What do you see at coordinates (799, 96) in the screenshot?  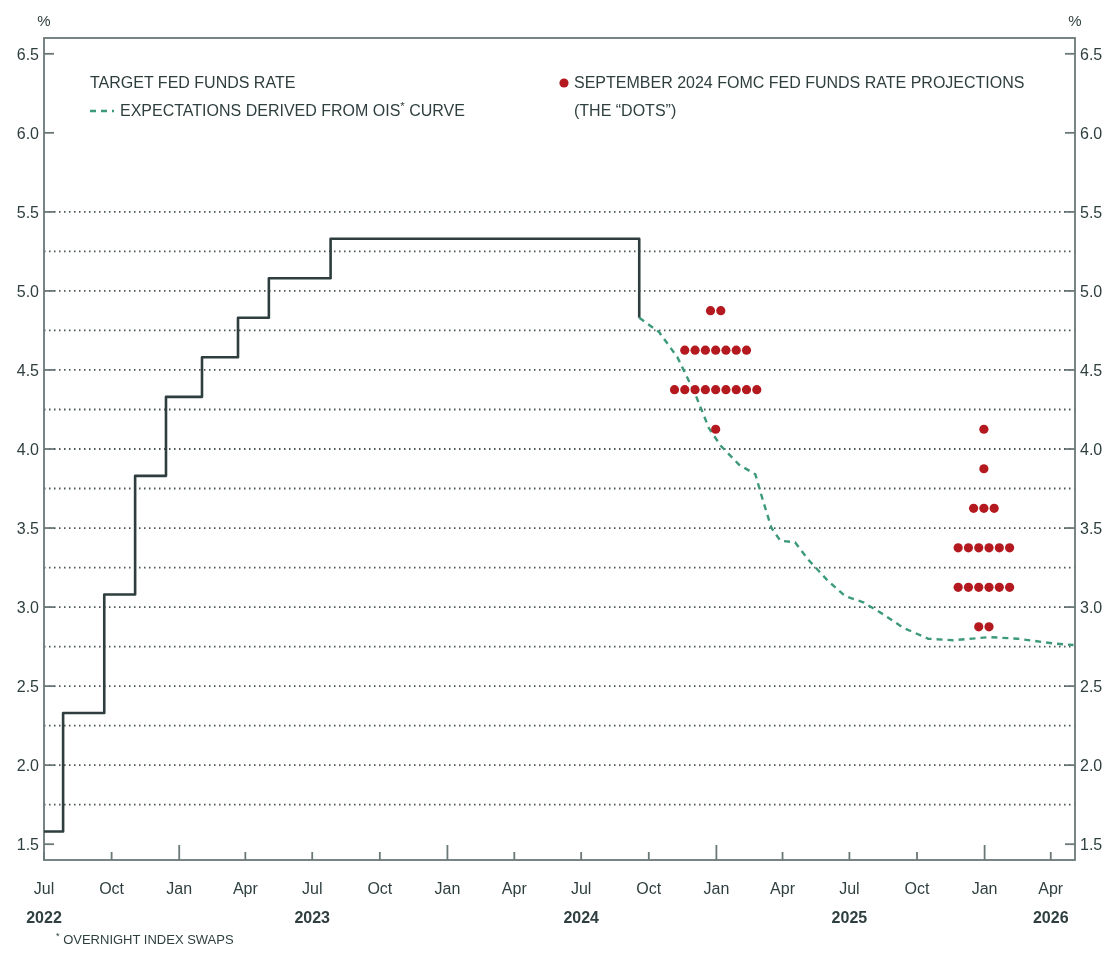 I see `legend-label: SEPTEMBER 2024 FOMC FED FUNDS RATE PROJECTIONS (THE “DOTS”)` at bounding box center [799, 96].